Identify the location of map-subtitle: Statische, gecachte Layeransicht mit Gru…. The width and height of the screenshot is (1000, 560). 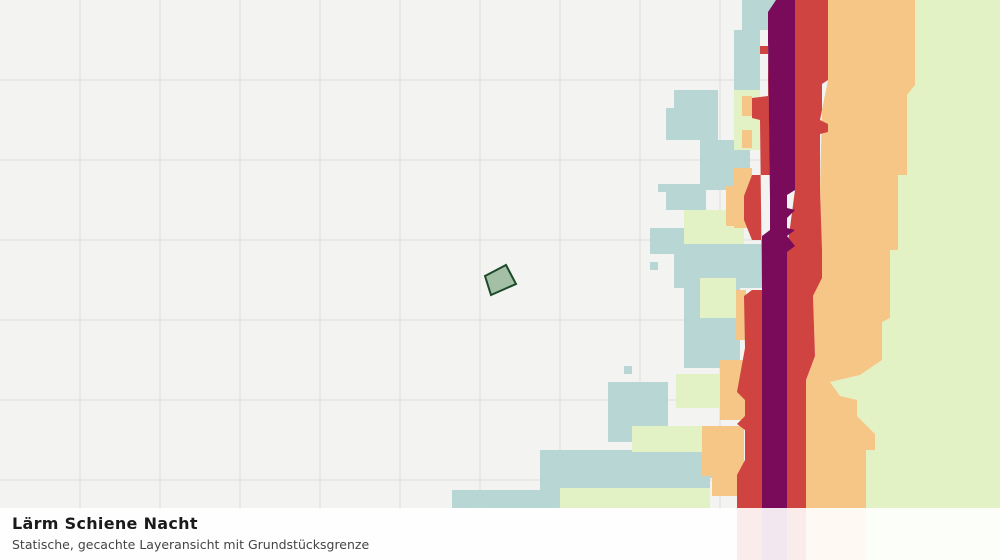
(191, 544).